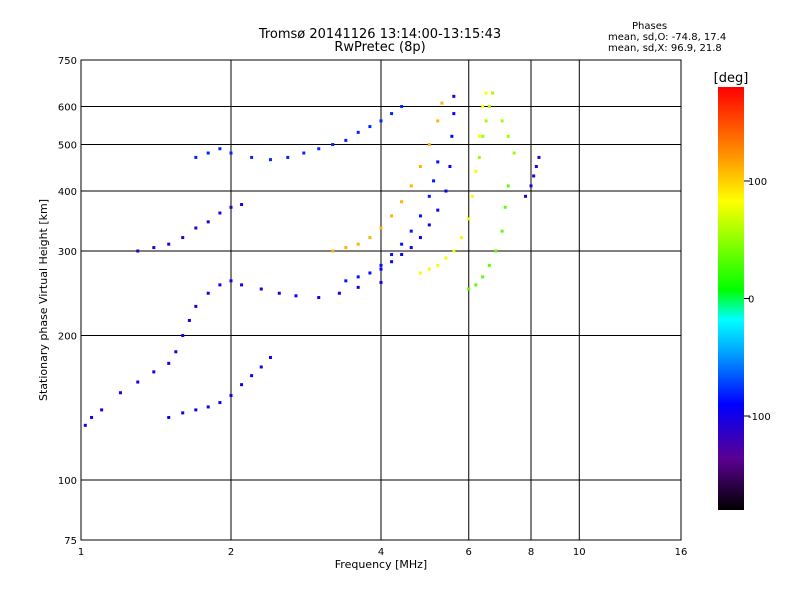  I want to click on x-axis-ticks: 1 2 4 6 8 10 16, so click(383, 552).